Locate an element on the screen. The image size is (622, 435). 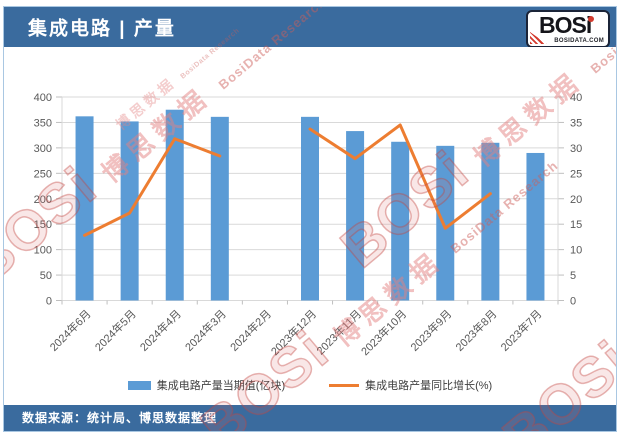
x-axis-label: 2024年2月 is located at coordinates (250, 330).